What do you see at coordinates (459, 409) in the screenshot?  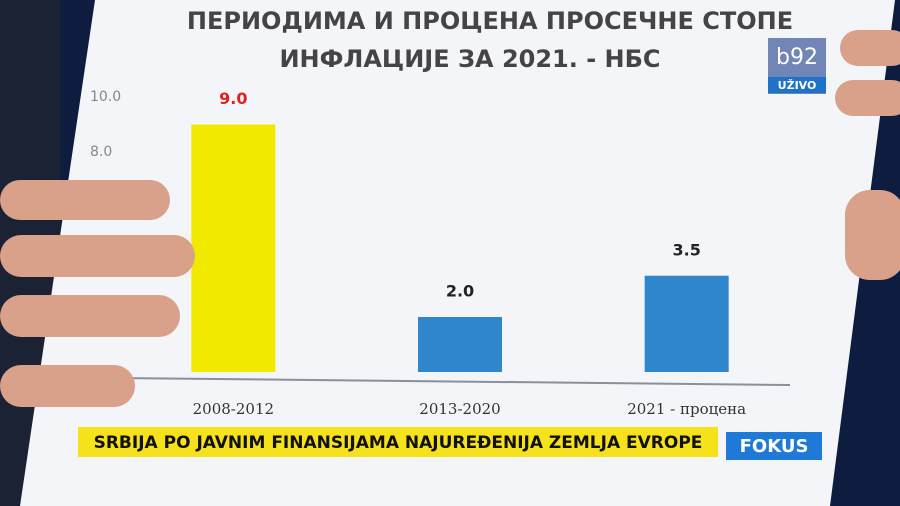 I see `x-tick-label: 2013-2020` at bounding box center [459, 409].